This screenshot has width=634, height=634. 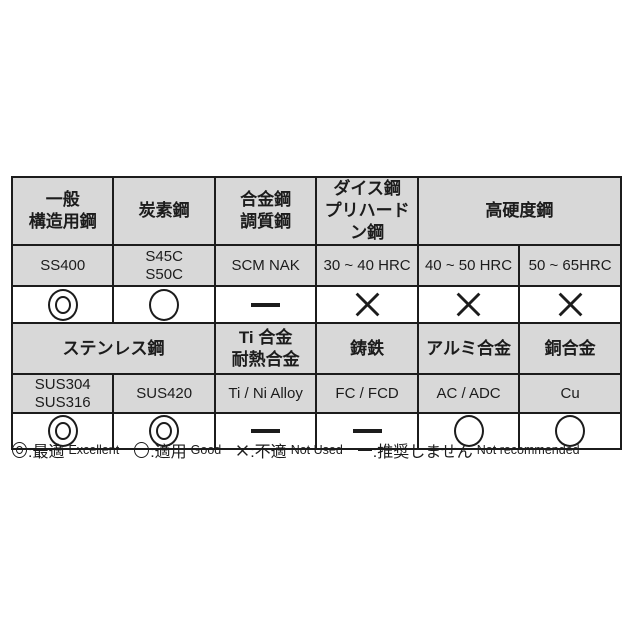 What do you see at coordinates (367, 394) in the screenshot?
I see `grade-cell-fc-fcd: FC / FCD` at bounding box center [367, 394].